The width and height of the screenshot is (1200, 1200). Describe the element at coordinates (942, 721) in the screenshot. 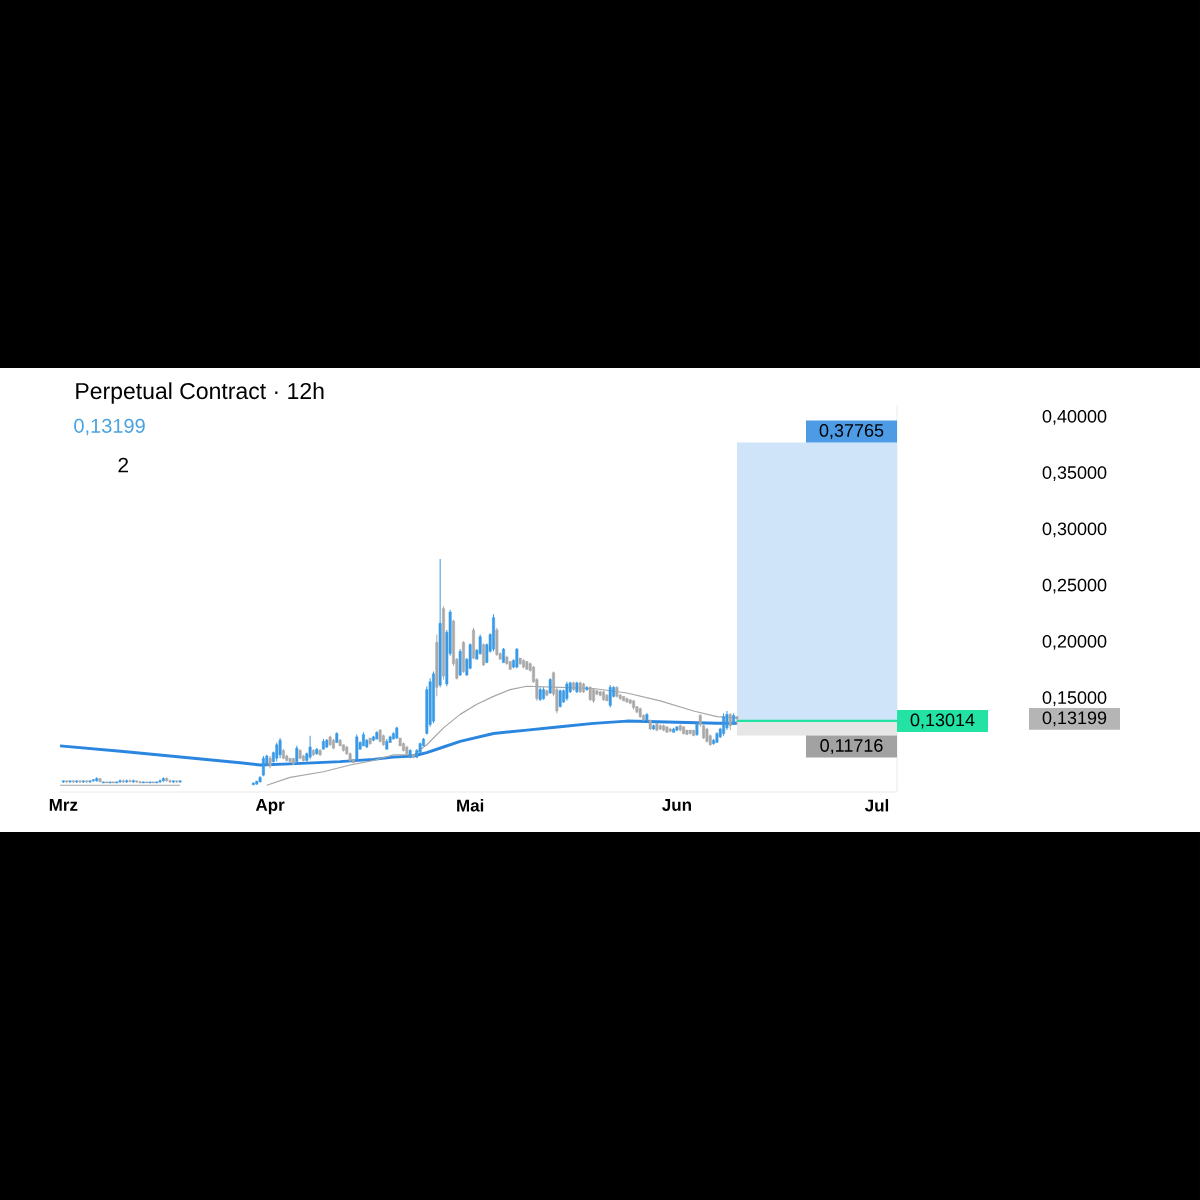

I see `ref-line-label: 0,13014` at that location.